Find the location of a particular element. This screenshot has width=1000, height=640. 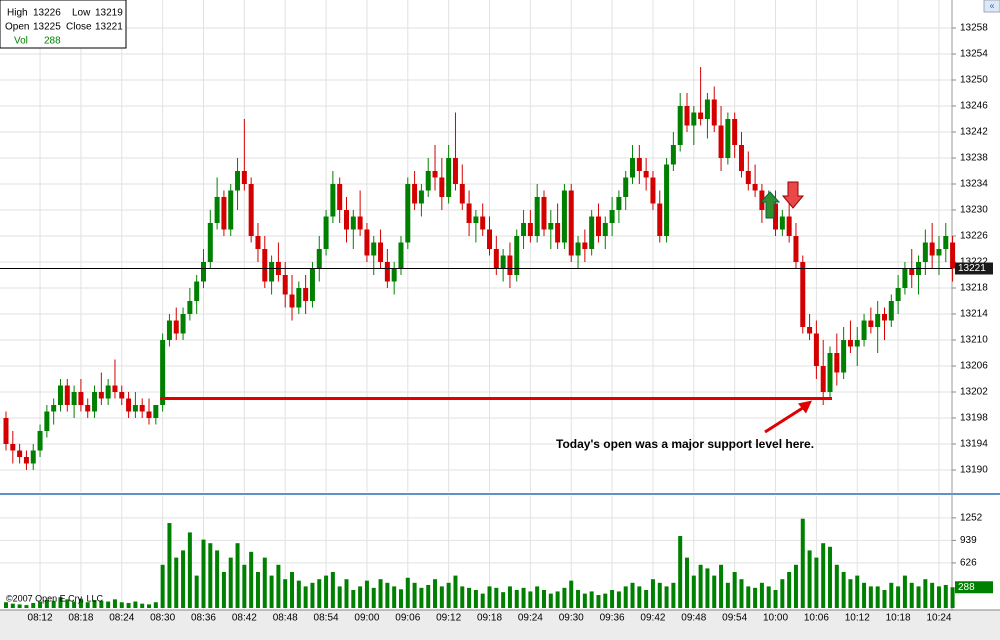

y-tick-label: 13194 is located at coordinates (974, 444).